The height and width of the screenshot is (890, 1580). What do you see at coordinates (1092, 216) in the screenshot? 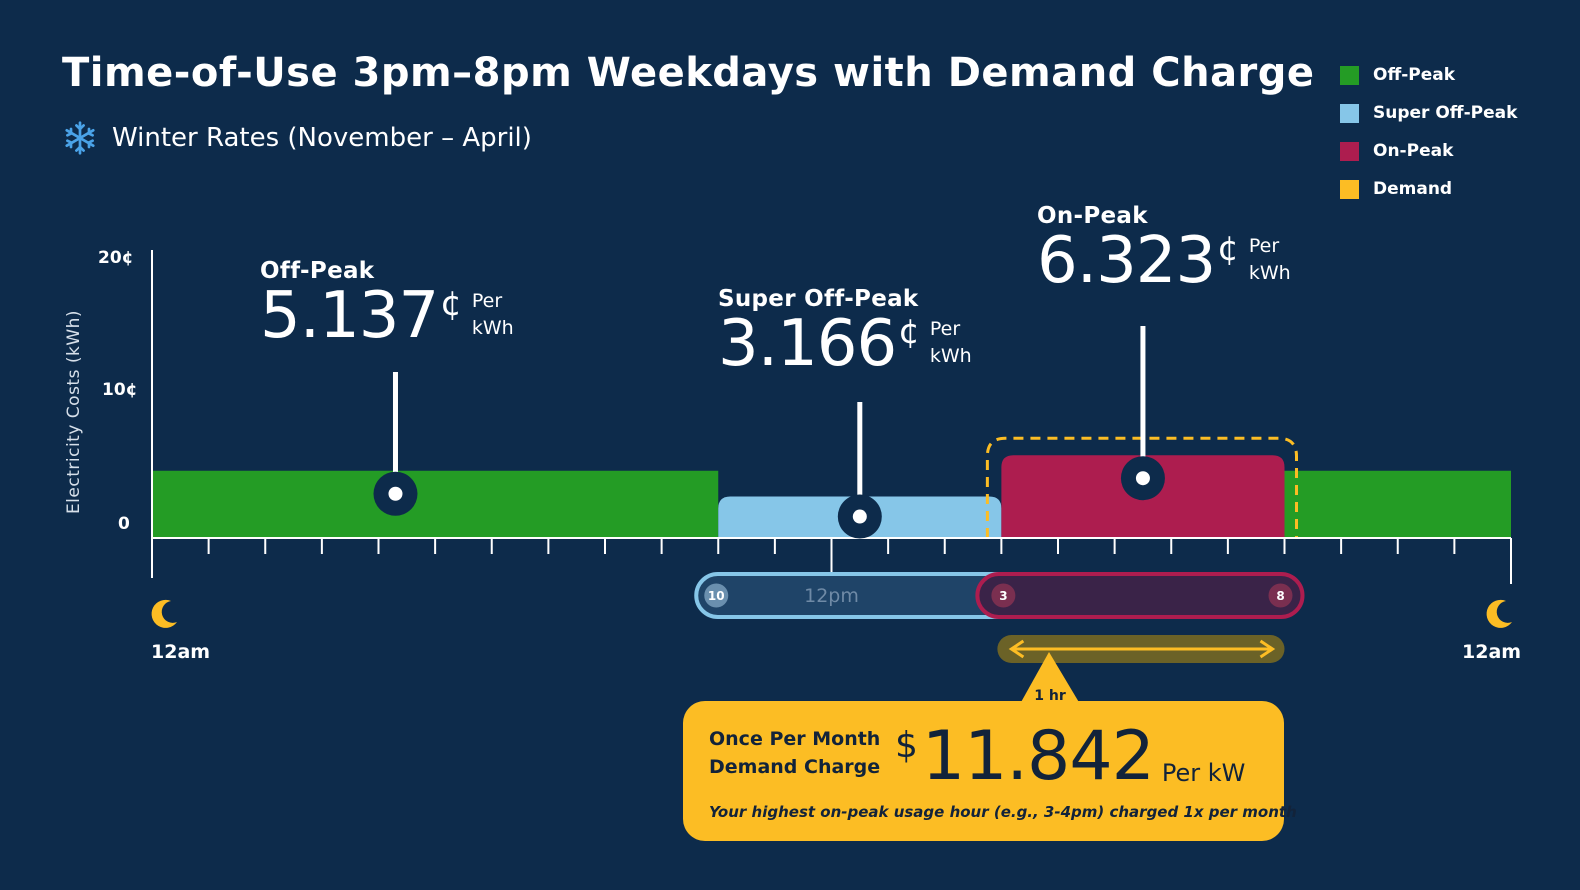
I see `period-name: On-Peak` at bounding box center [1092, 216].